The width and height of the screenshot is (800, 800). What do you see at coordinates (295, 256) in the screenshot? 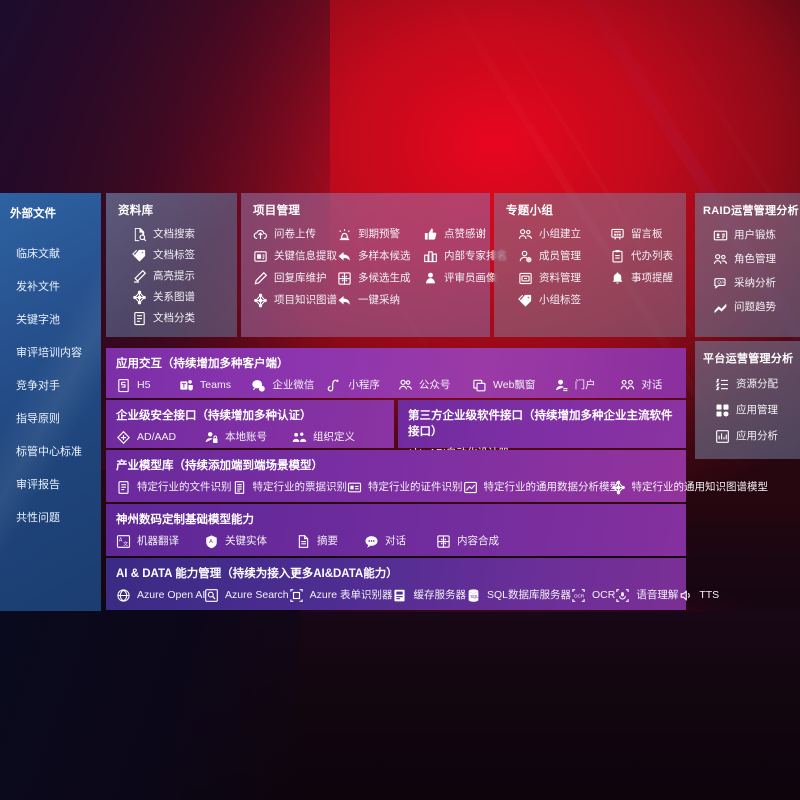
I see `tile-key-info-extract: 关键信息提取` at bounding box center [295, 256].